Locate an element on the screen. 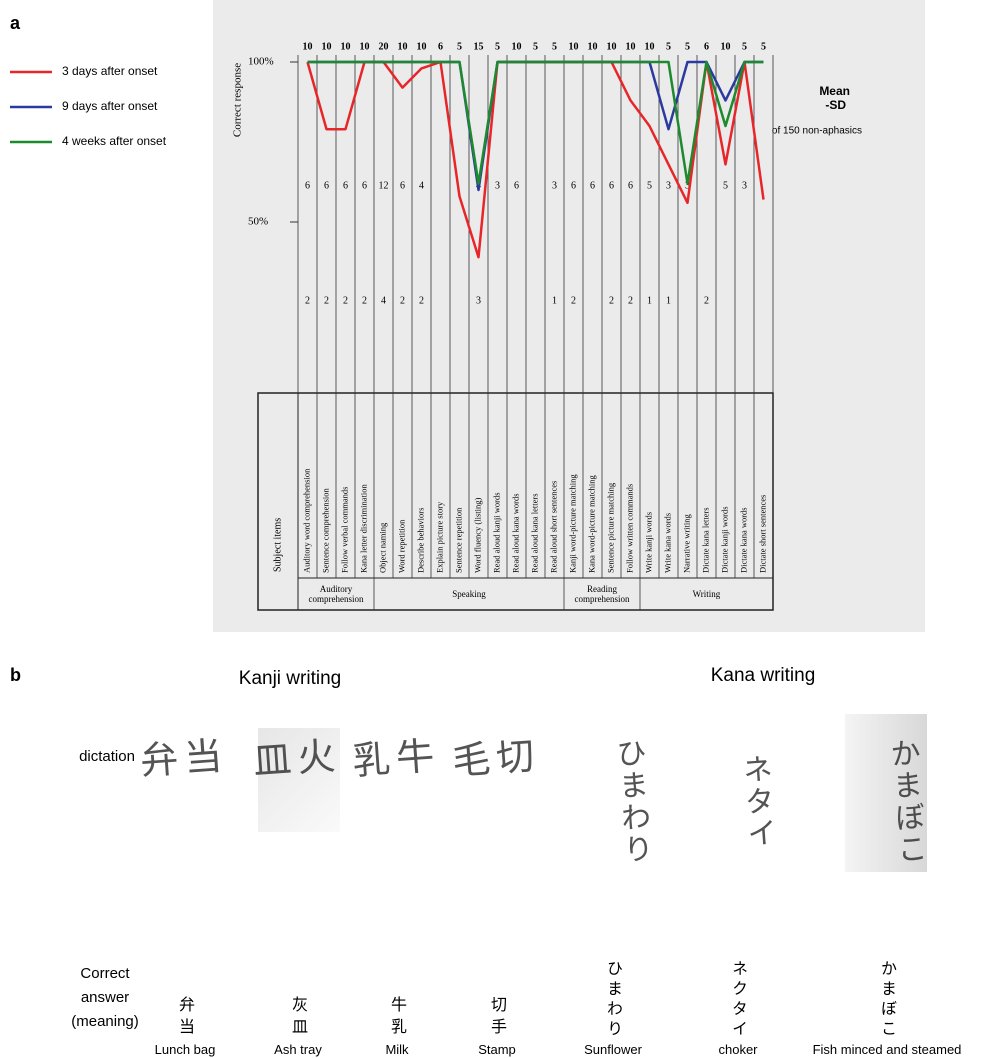 The width and height of the screenshot is (984, 1058). series-line is located at coordinates (535, 122).